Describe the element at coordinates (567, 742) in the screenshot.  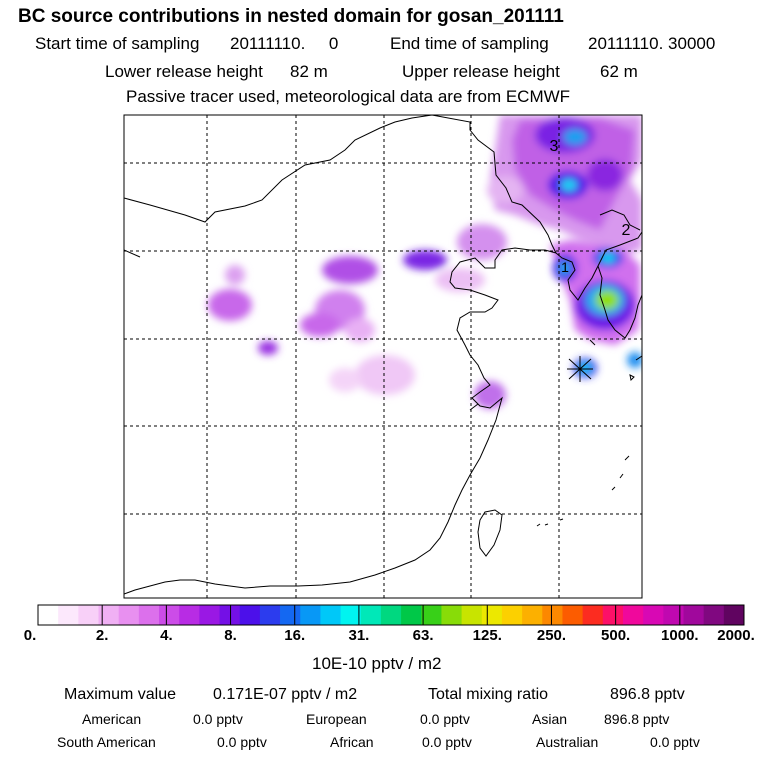
I see `region-name: Australian` at that location.